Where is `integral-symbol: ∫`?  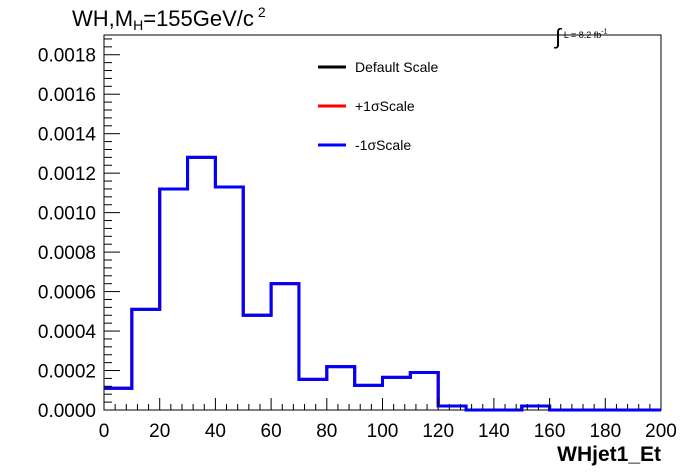
integral-symbol: ∫ is located at coordinates (558, 36).